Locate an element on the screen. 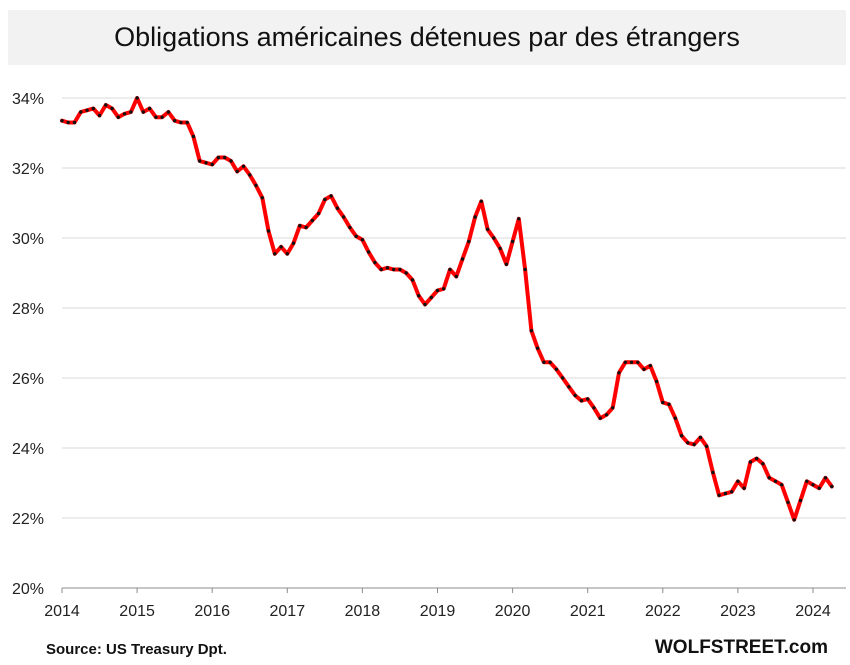 The height and width of the screenshot is (665, 850). x-tick-label: 2014 is located at coordinates (62, 611).